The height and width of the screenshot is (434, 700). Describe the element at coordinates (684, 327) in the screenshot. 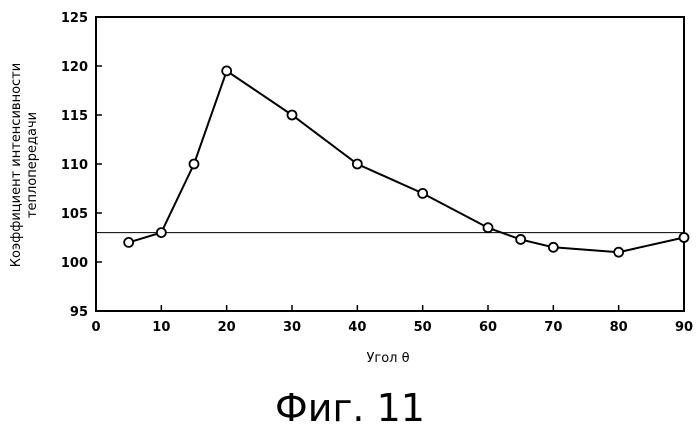

I see `x-tick-label: 90` at that location.